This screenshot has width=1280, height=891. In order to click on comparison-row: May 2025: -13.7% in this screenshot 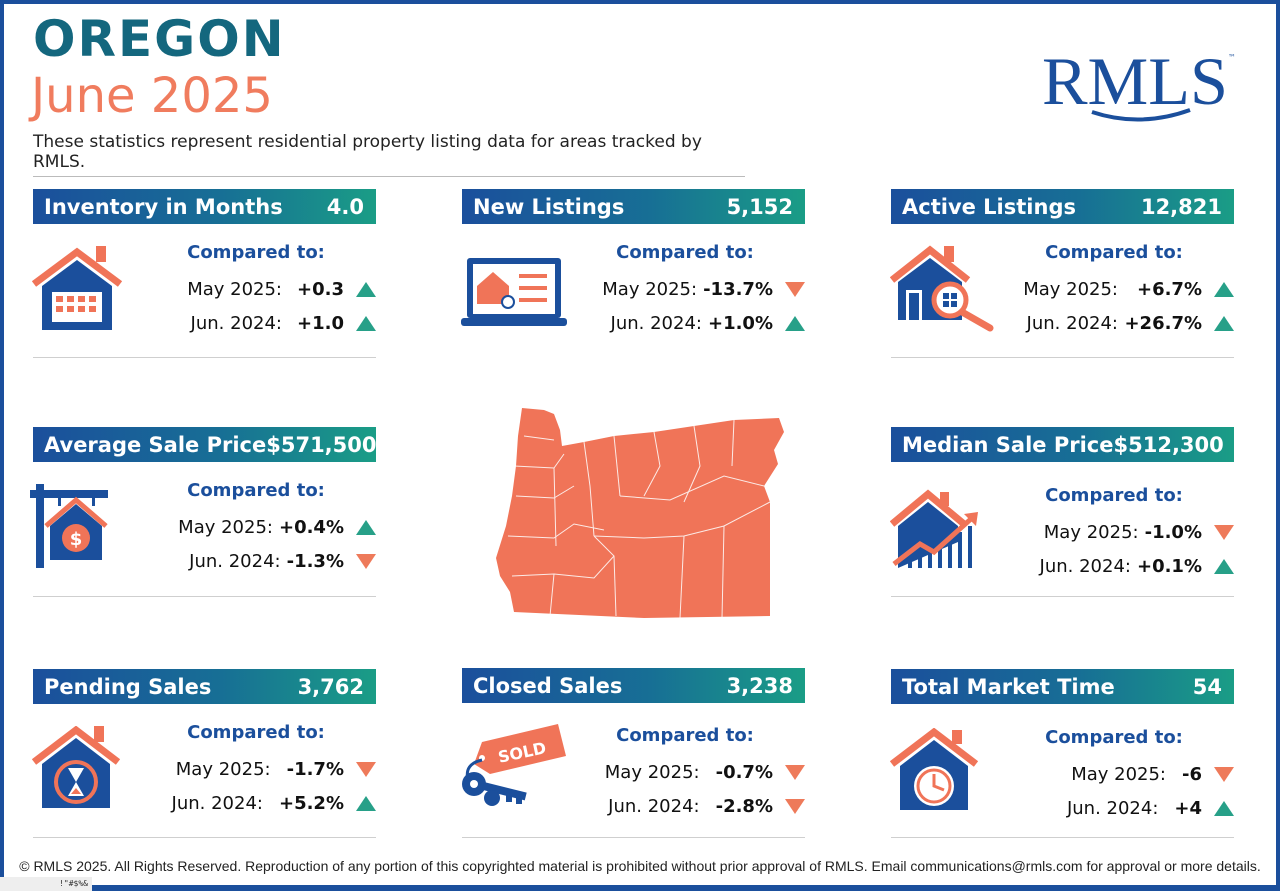, I will do `click(685, 289)`.